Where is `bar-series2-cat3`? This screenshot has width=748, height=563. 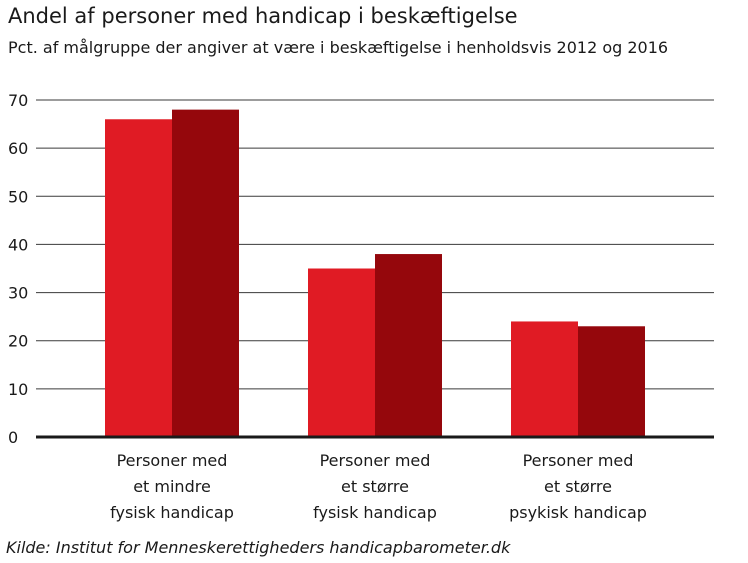 bar-series2-cat3 is located at coordinates (611, 381).